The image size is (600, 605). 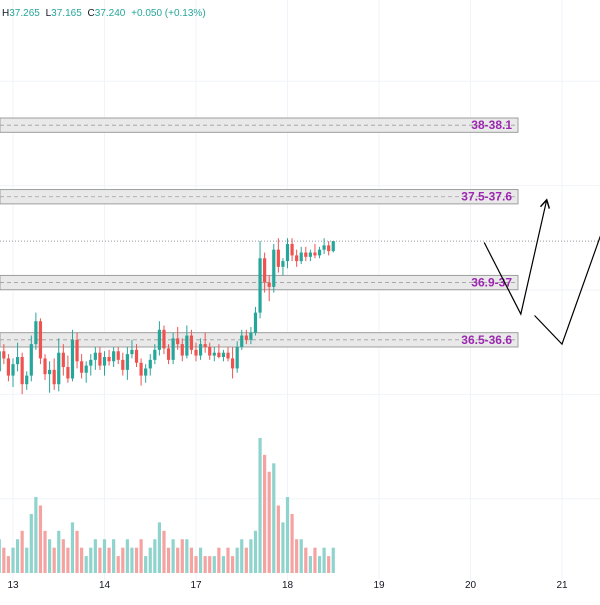 I want to click on high-label: H, so click(x=6, y=13).